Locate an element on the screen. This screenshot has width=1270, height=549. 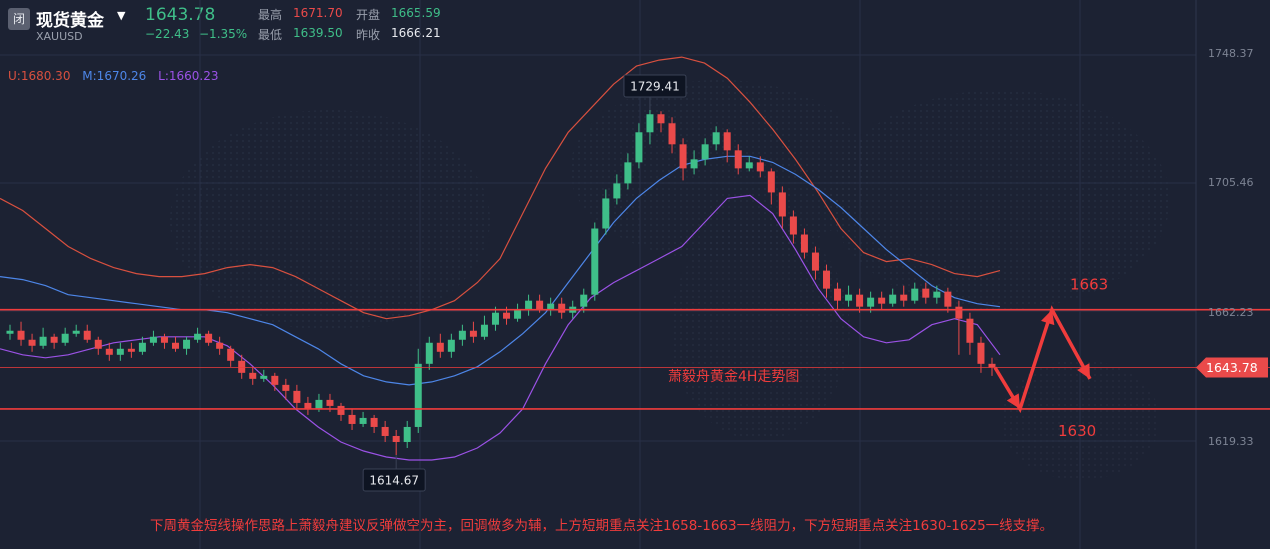
lower-band-value: L:1660.23 is located at coordinates (188, 76).